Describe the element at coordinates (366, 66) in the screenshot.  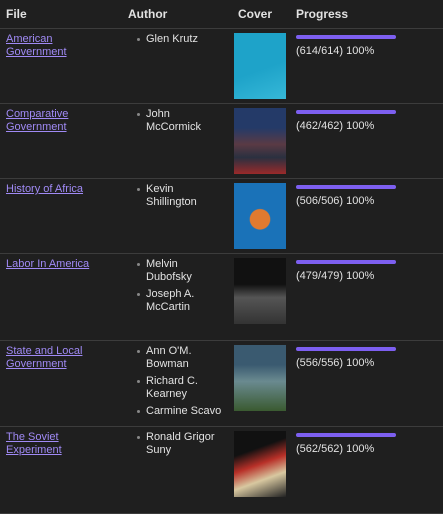
I see `progress-cell: (614/614) 100%` at that location.